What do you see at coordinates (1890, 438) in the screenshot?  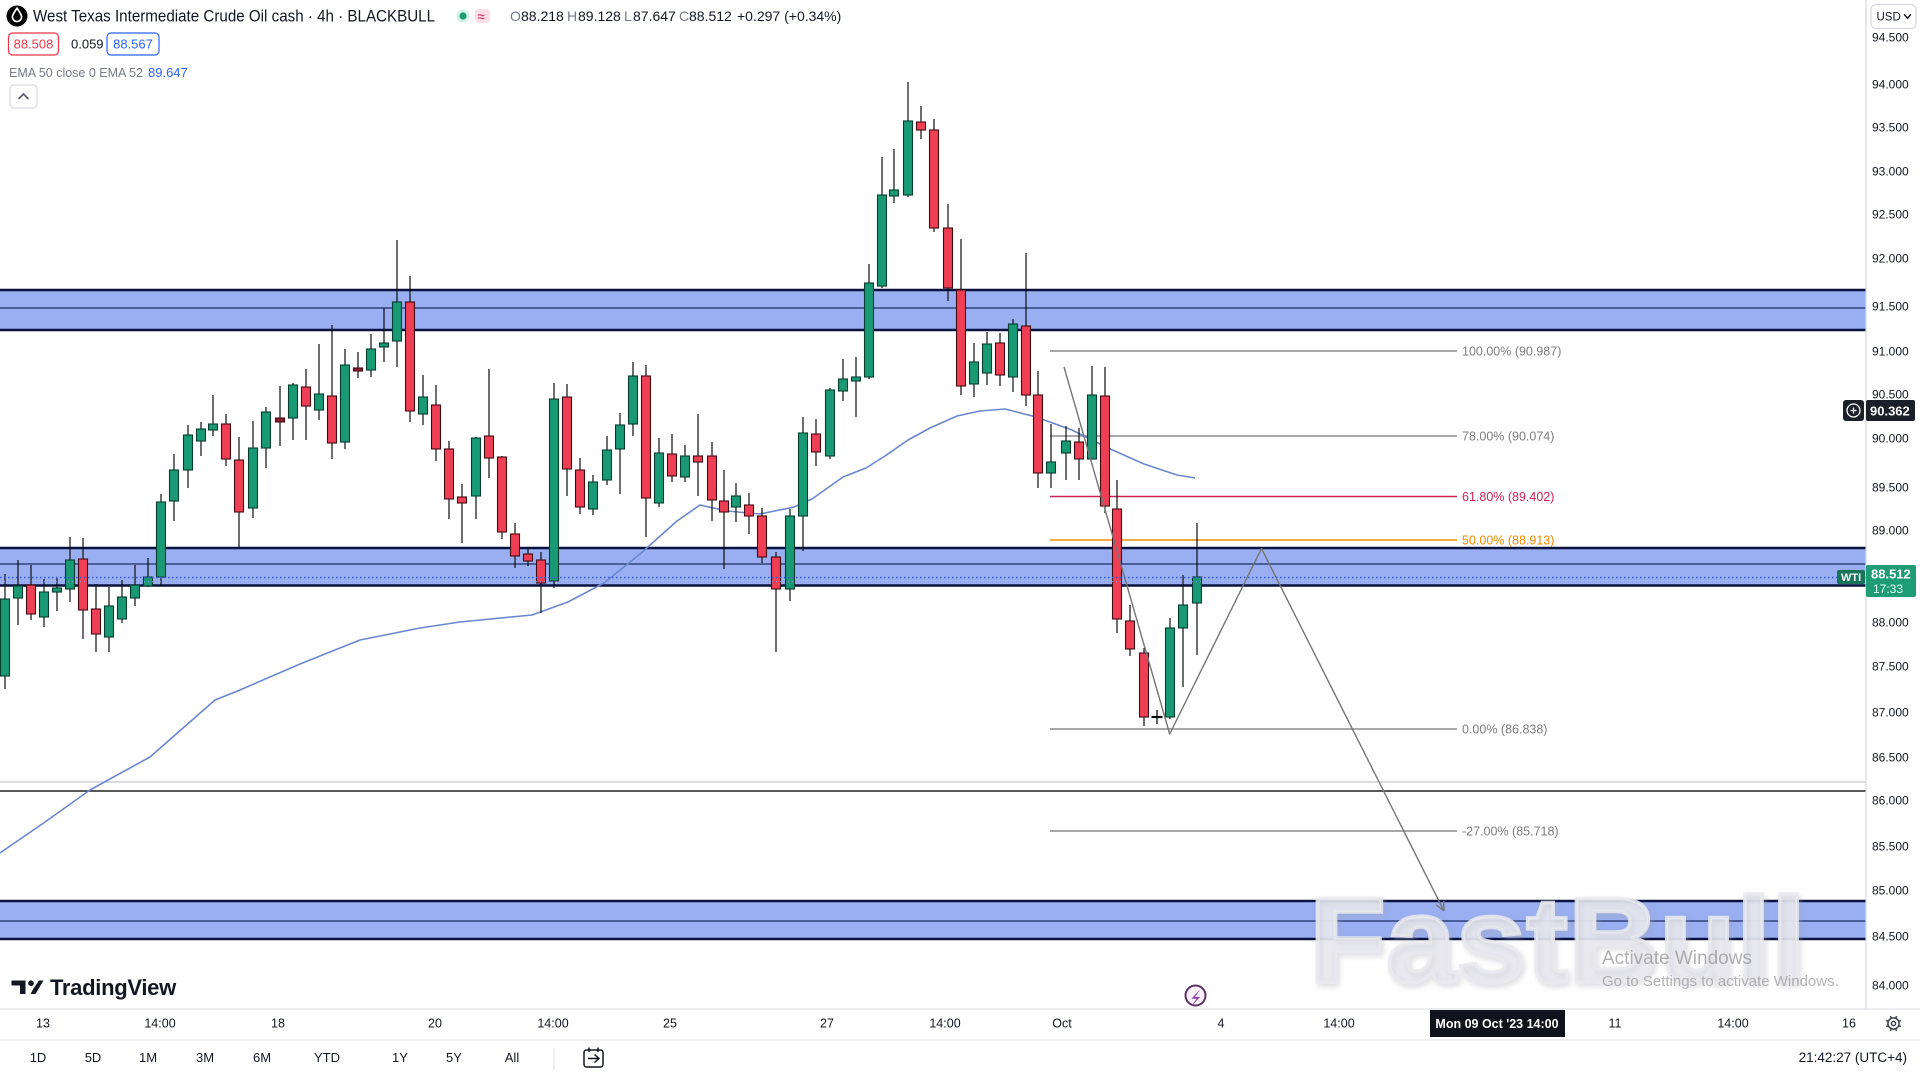 I see `svg-text: 90.000` at bounding box center [1890, 438].